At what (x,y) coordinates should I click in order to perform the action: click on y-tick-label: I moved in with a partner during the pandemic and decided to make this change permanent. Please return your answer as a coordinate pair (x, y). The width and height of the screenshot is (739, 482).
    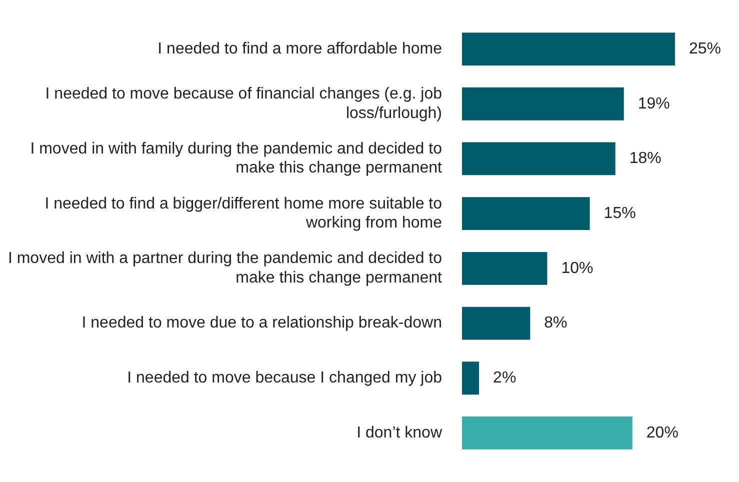
    Looking at the image, I should click on (225, 268).